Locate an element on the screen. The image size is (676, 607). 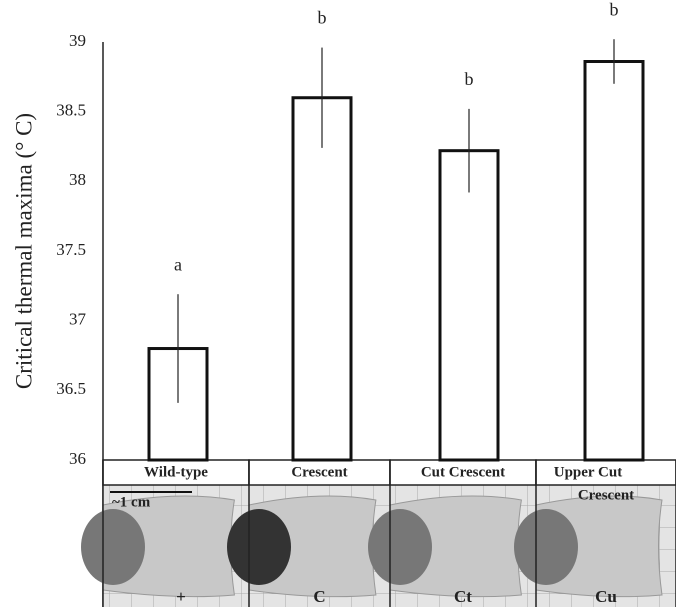
y-tick-label: 39 is located at coordinates (77, 40).